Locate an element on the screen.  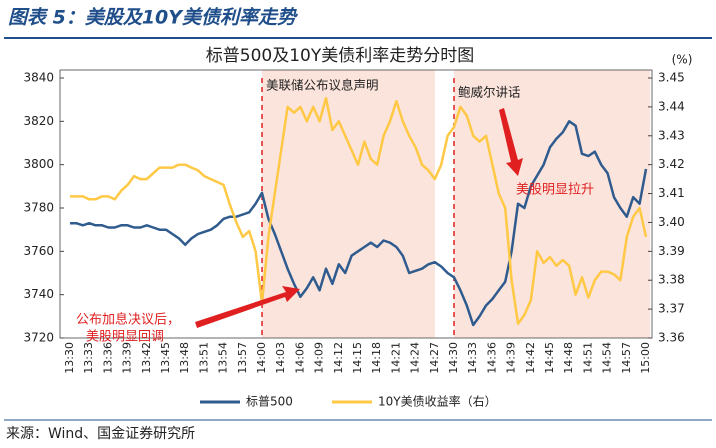
x-tick-label: 14:18 is located at coordinates (376, 358).